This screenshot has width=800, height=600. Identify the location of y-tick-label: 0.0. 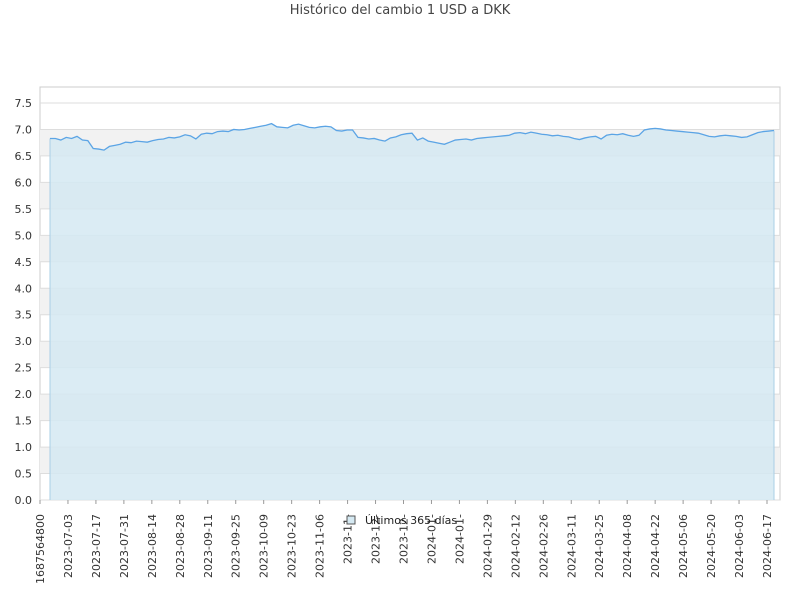
(24, 500).